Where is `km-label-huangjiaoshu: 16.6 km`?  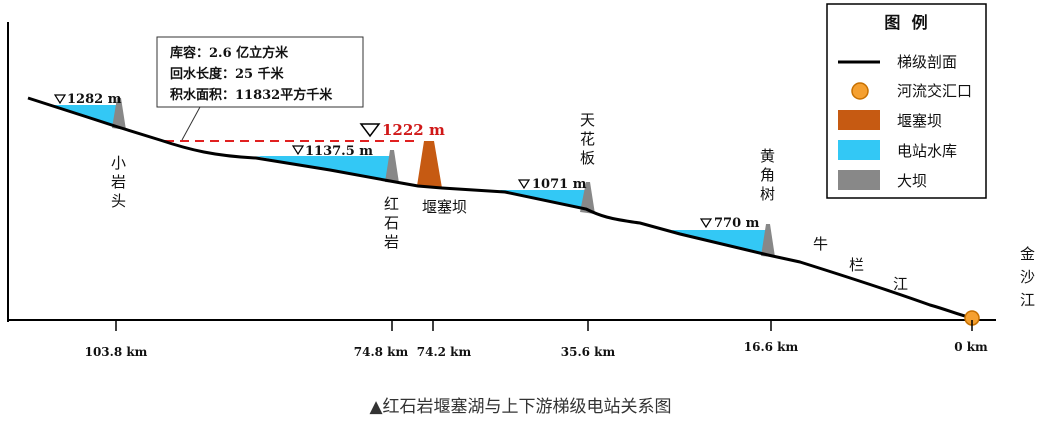 km-label-huangjiaoshu: 16.6 km is located at coordinates (771, 347).